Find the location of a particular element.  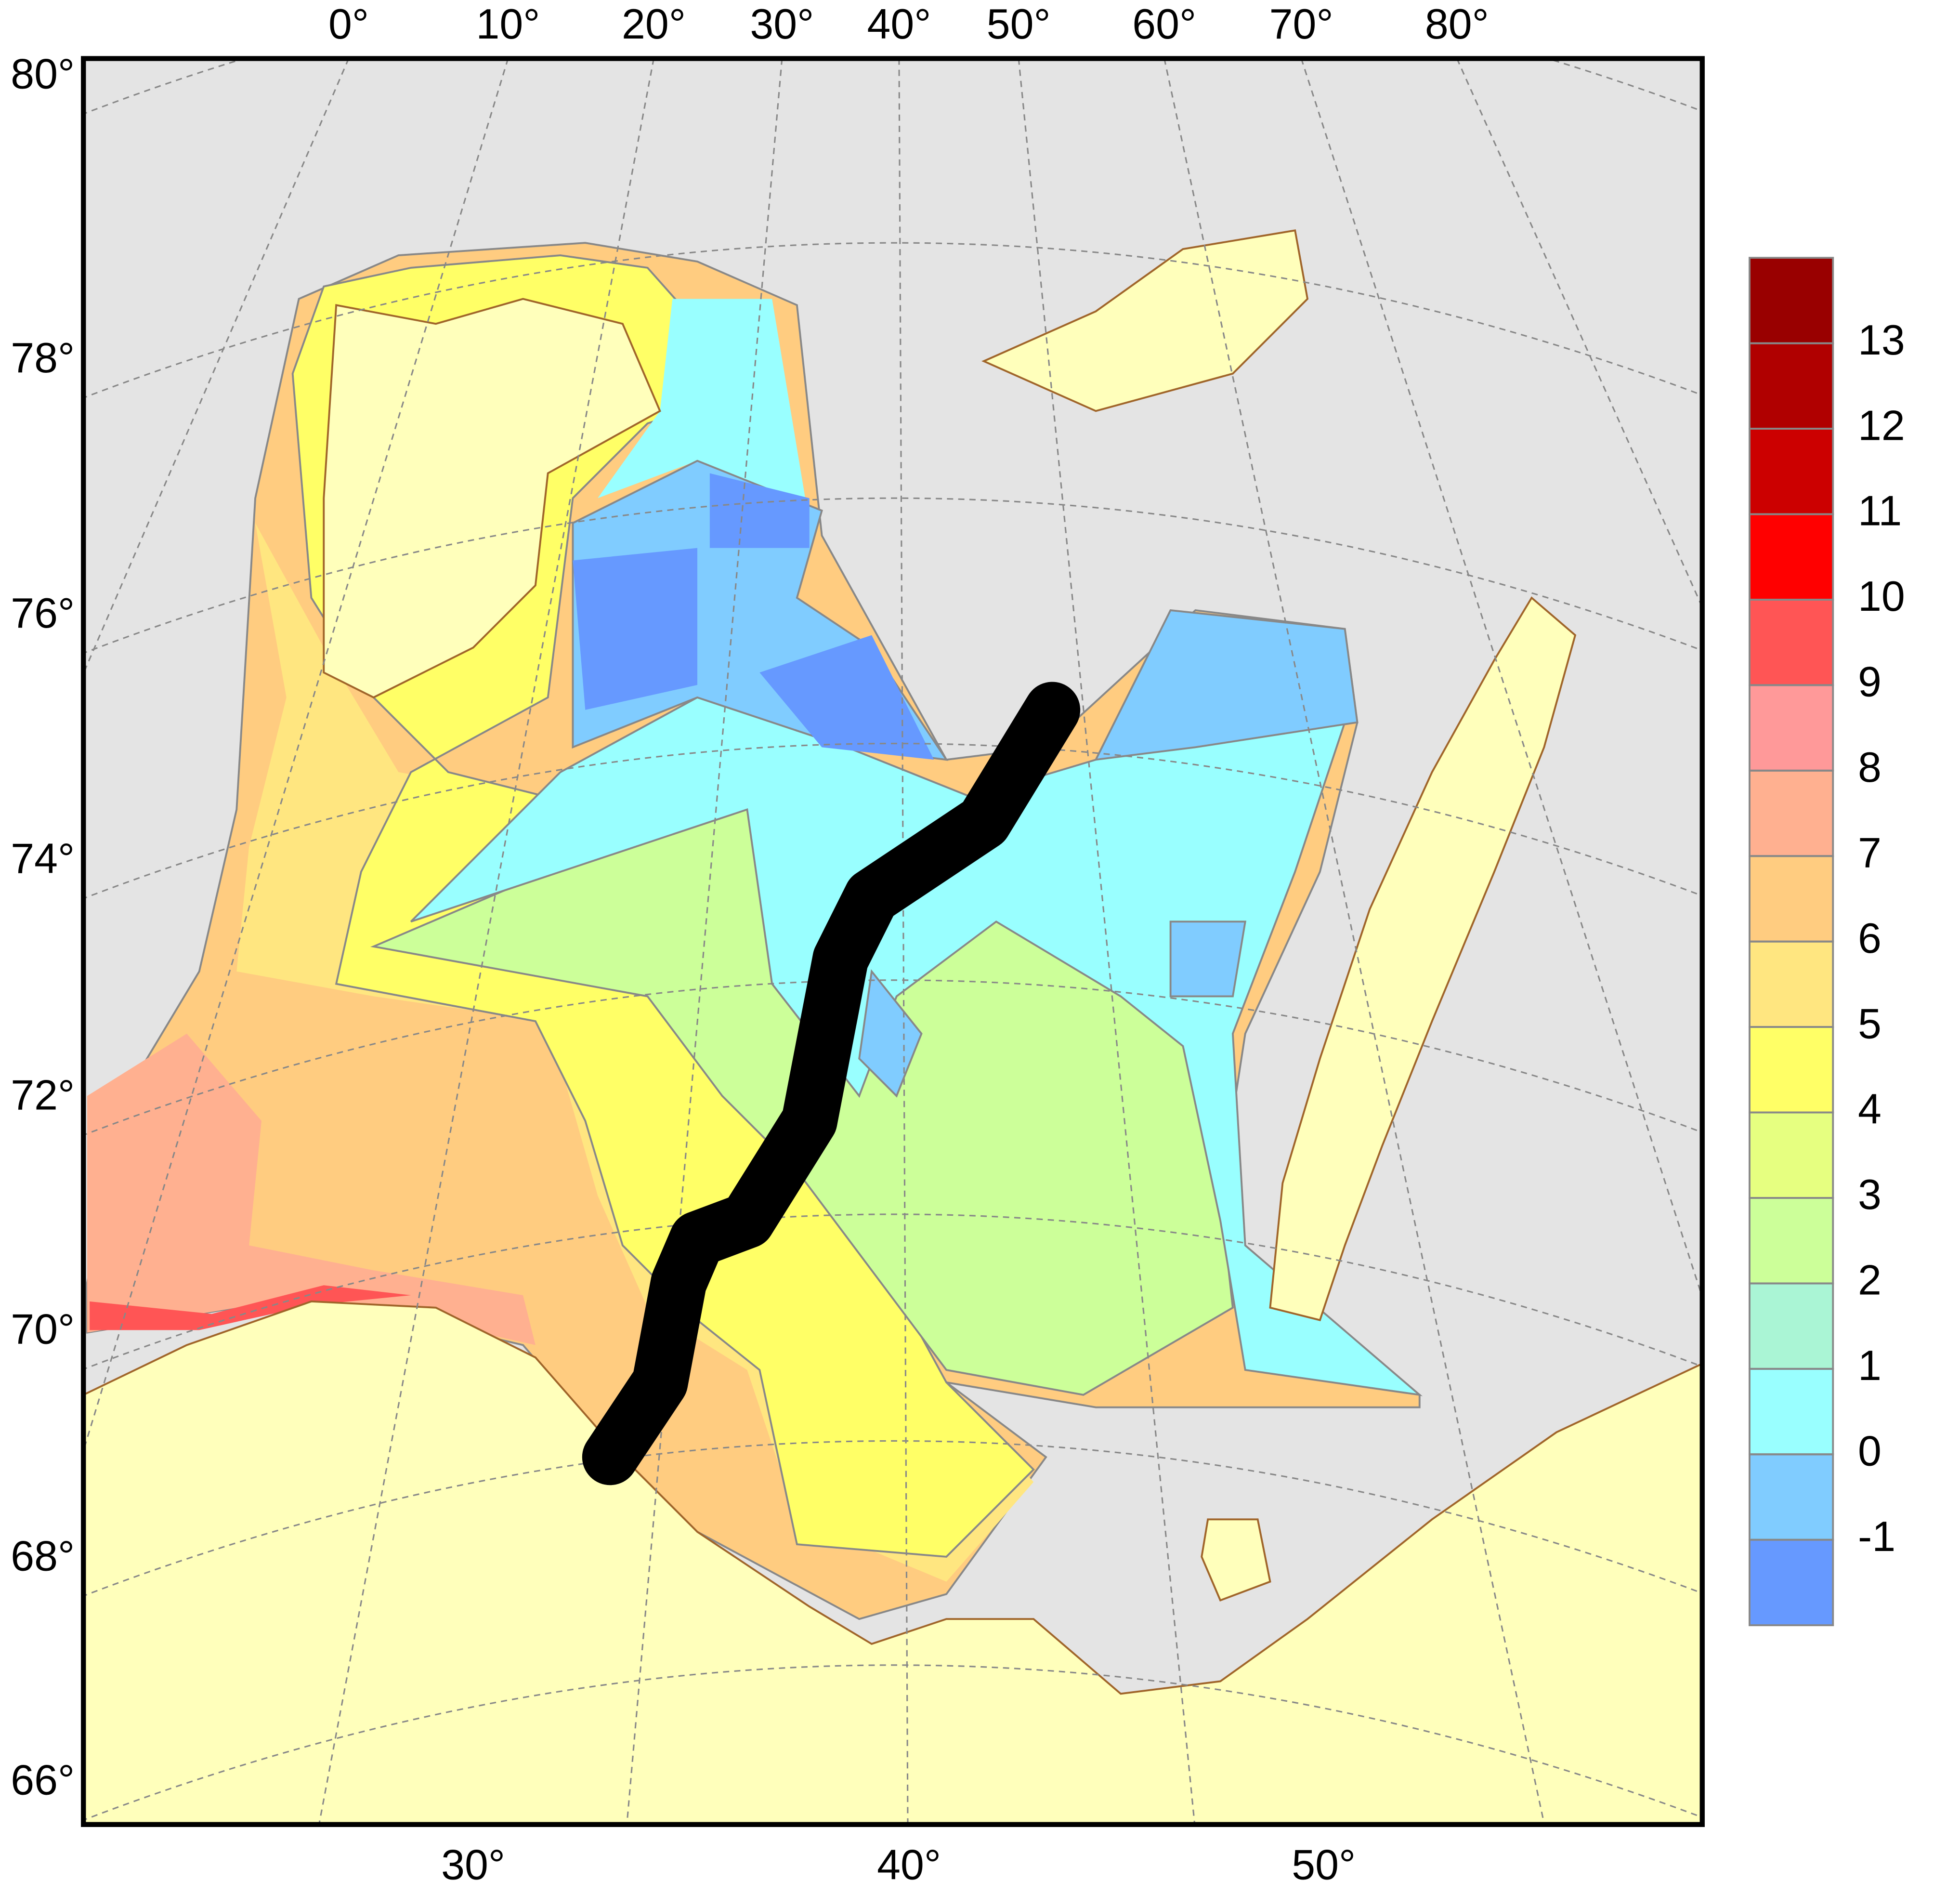

legend-tick-label: 9 is located at coordinates (1870, 682).